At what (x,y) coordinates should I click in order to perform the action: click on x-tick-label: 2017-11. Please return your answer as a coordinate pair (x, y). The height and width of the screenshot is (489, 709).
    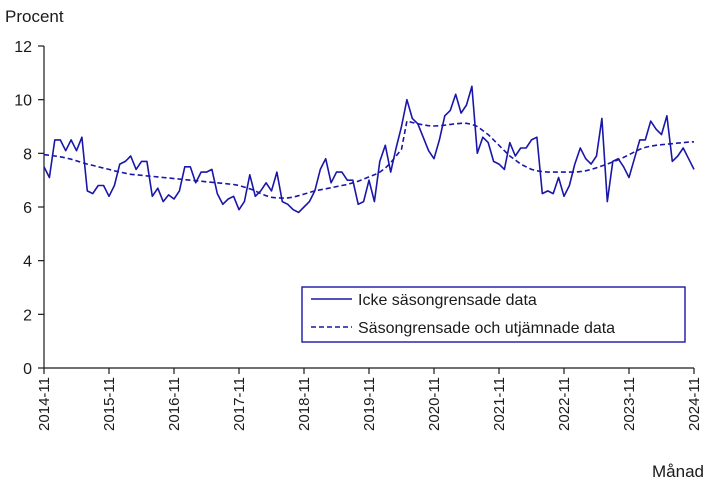
    Looking at the image, I should click on (239, 404).